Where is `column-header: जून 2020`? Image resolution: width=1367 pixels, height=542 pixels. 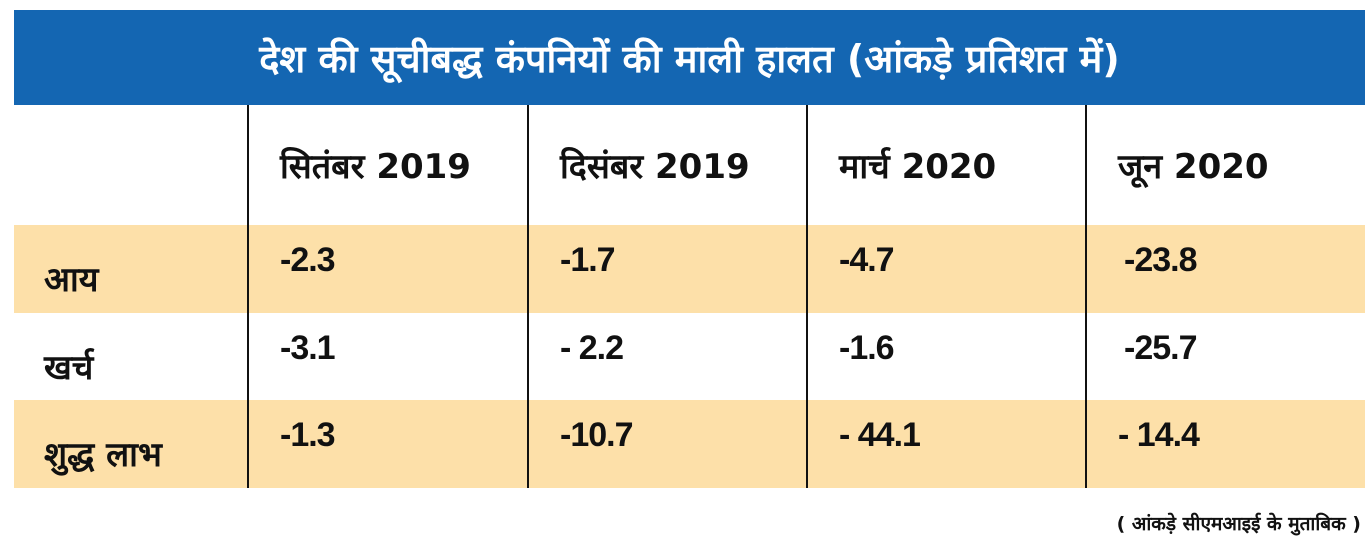 column-header: जून 2020 is located at coordinates (1193, 167).